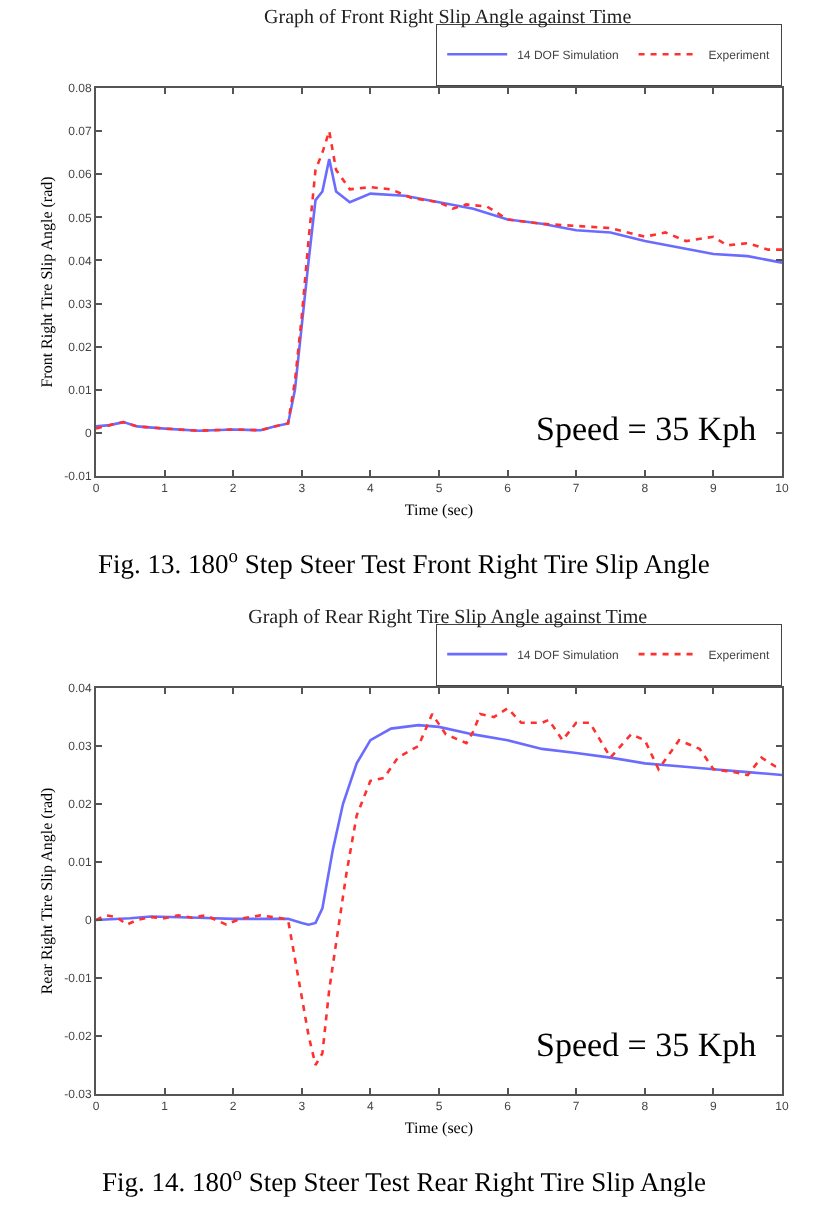  I want to click on caption: Fig. 13. 180$^{o}$ Step Steer Test Front Right Tire Slip Angle, so click(404, 564).